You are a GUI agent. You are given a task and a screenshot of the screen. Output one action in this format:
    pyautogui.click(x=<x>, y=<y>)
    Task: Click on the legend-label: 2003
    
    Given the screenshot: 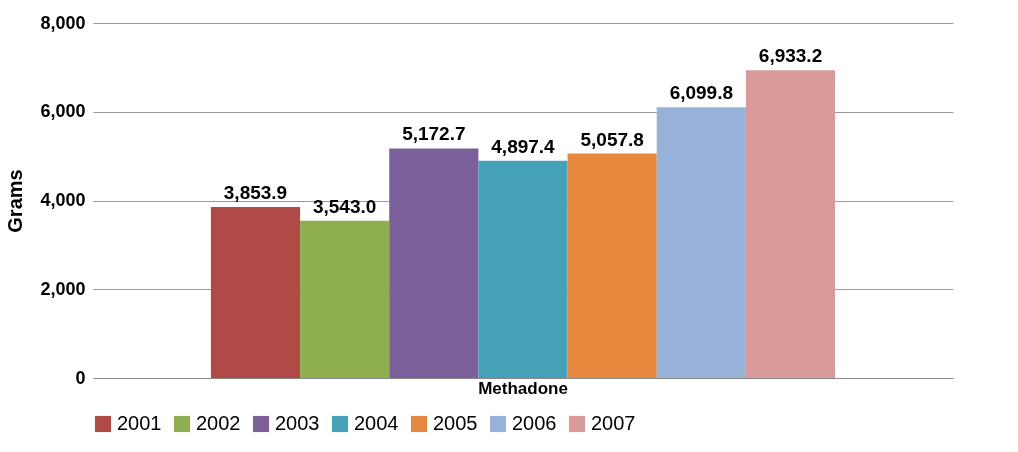 What is the action you would take?
    pyautogui.click(x=297, y=423)
    